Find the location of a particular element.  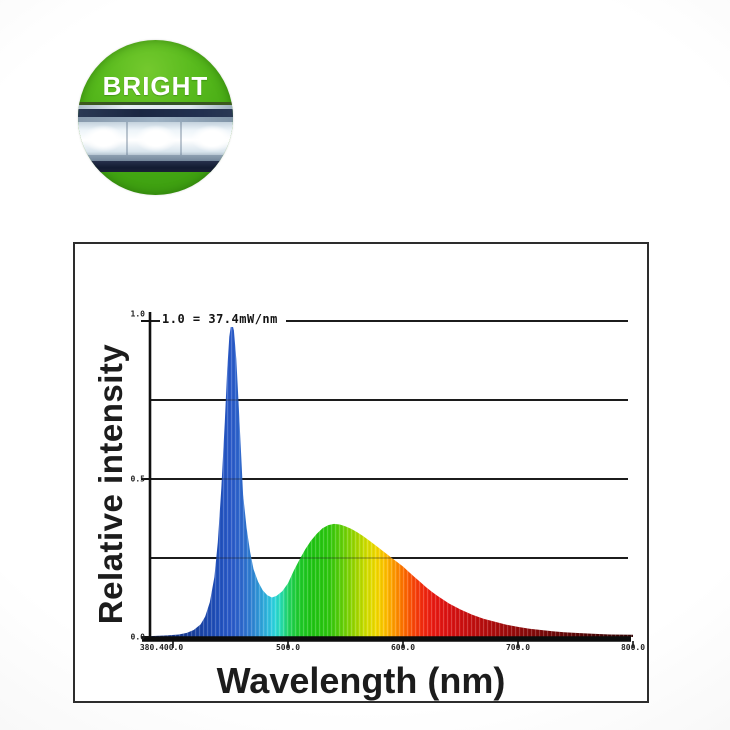

bright-badge: BRIGHT is located at coordinates (155, 117).